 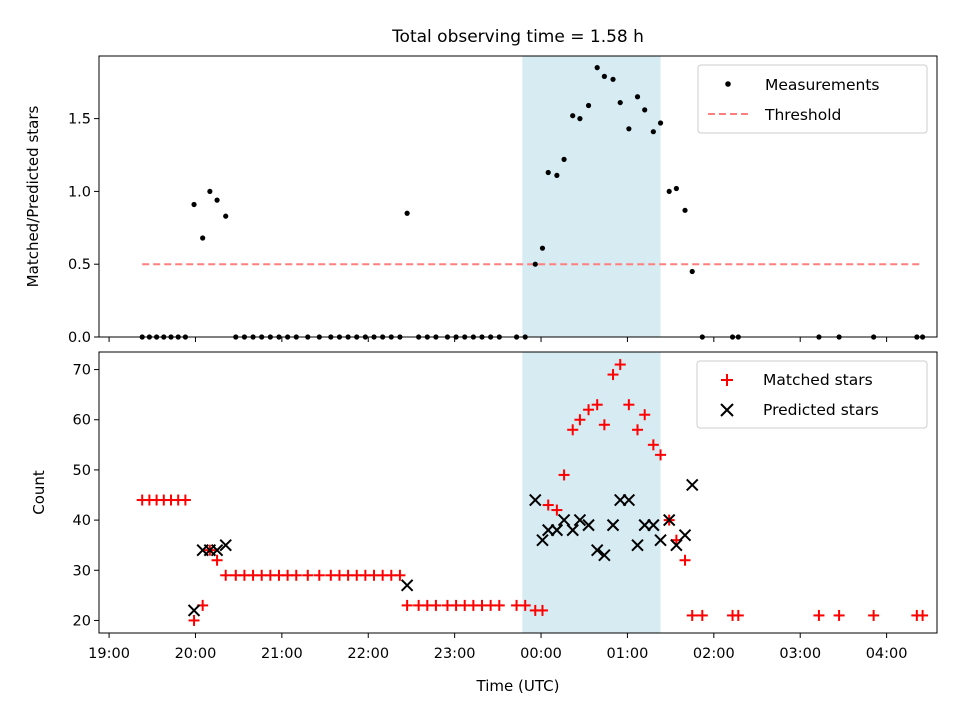 I want to click on top-legend: Measurements Threshold, so click(x=812, y=99).